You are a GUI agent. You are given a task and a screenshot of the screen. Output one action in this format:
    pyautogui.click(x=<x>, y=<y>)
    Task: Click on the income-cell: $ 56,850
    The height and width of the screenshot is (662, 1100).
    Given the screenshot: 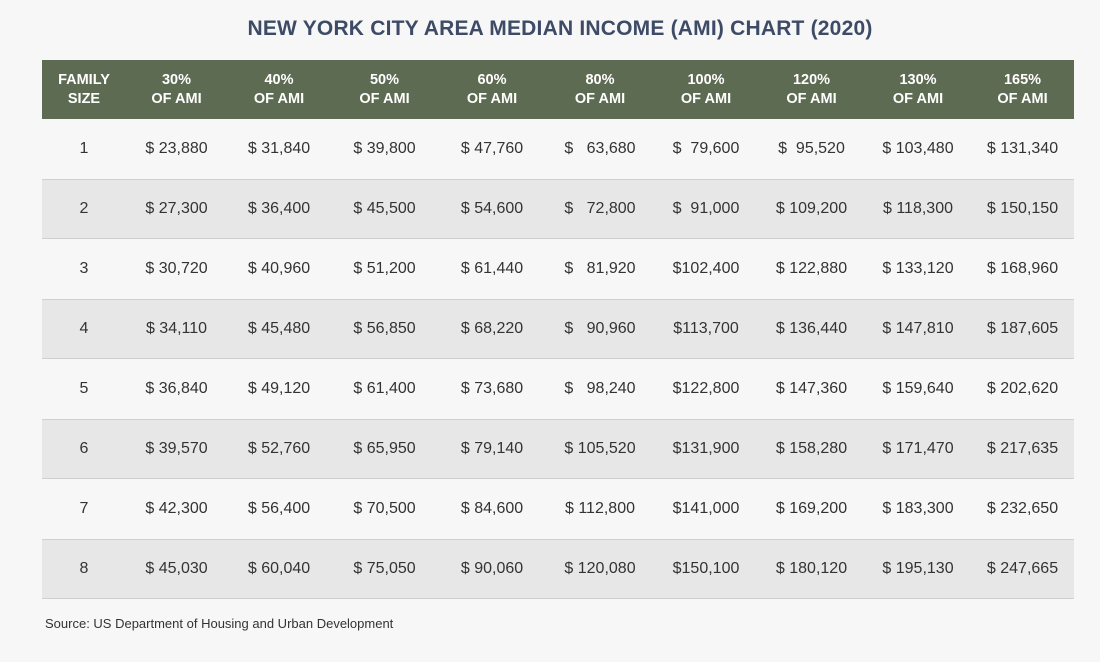 What is the action you would take?
    pyautogui.click(x=384, y=328)
    